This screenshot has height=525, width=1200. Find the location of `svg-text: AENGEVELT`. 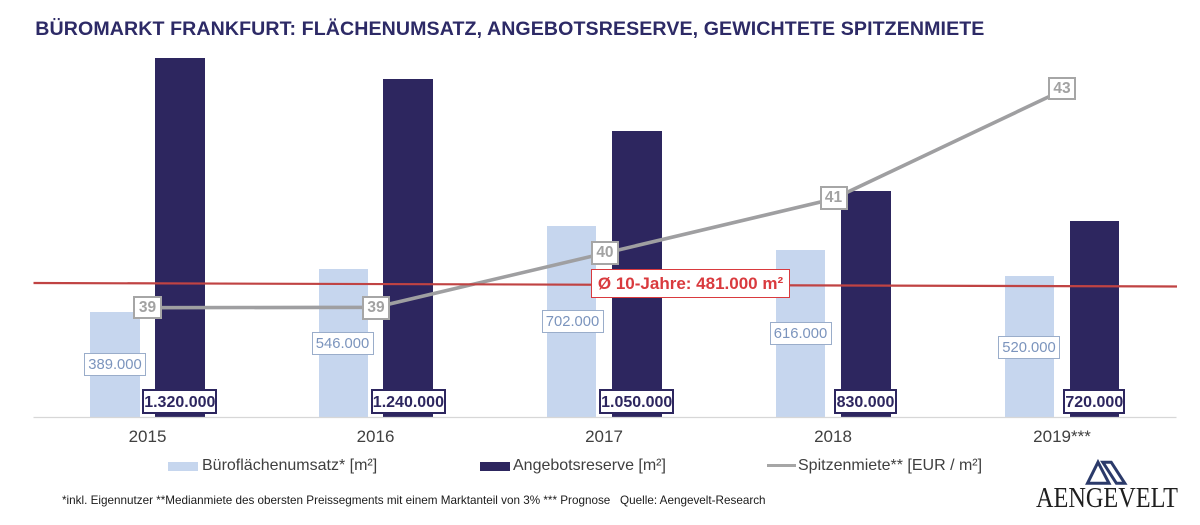

svg-text: AENGEVELT is located at coordinates (1107, 498).